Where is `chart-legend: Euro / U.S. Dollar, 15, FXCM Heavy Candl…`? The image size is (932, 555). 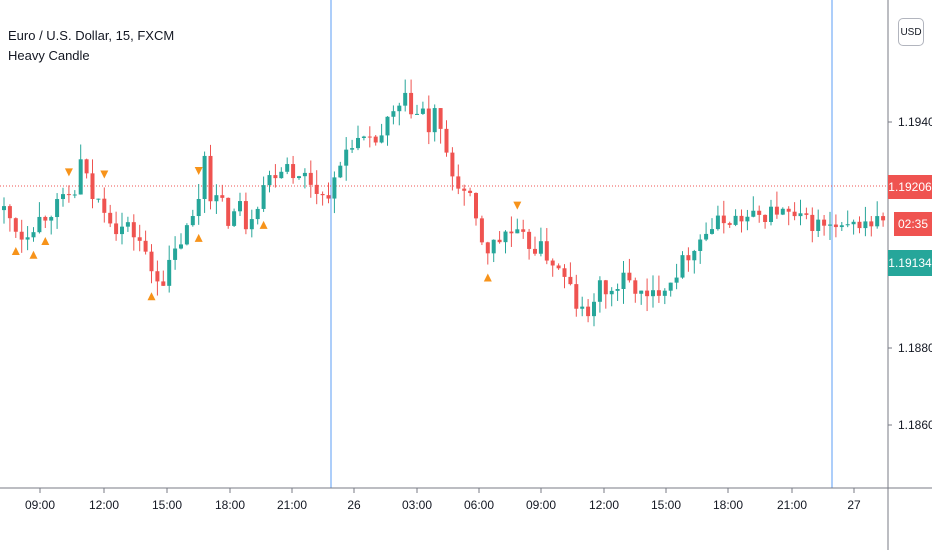 chart-legend: Euro / U.S. Dollar, 15, FXCM Heavy Candl… is located at coordinates (91, 46).